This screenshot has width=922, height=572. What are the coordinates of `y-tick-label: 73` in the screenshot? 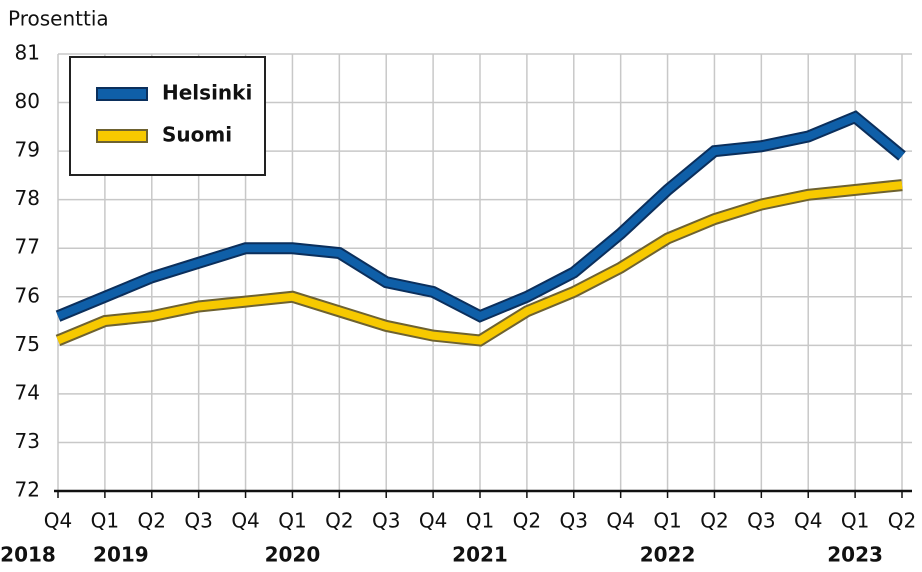 It's located at (27, 441).